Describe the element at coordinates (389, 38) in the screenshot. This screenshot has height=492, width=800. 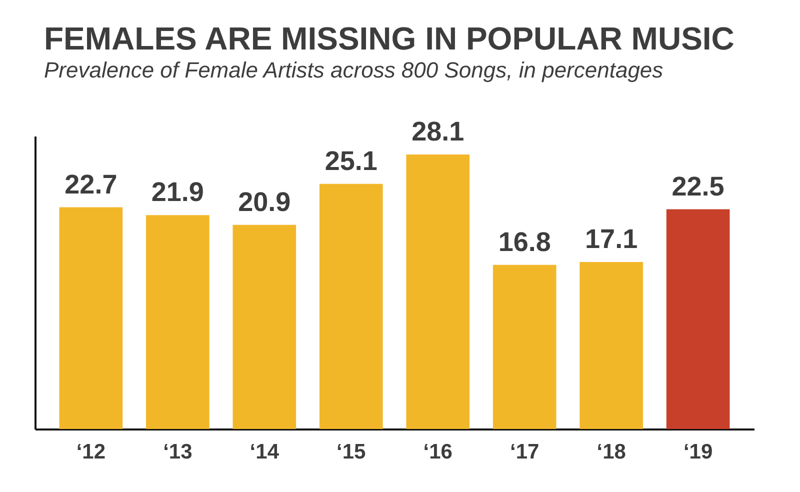
I see `chart-title: FEMALES ARE MISSING IN POPULAR MUSIC` at that location.